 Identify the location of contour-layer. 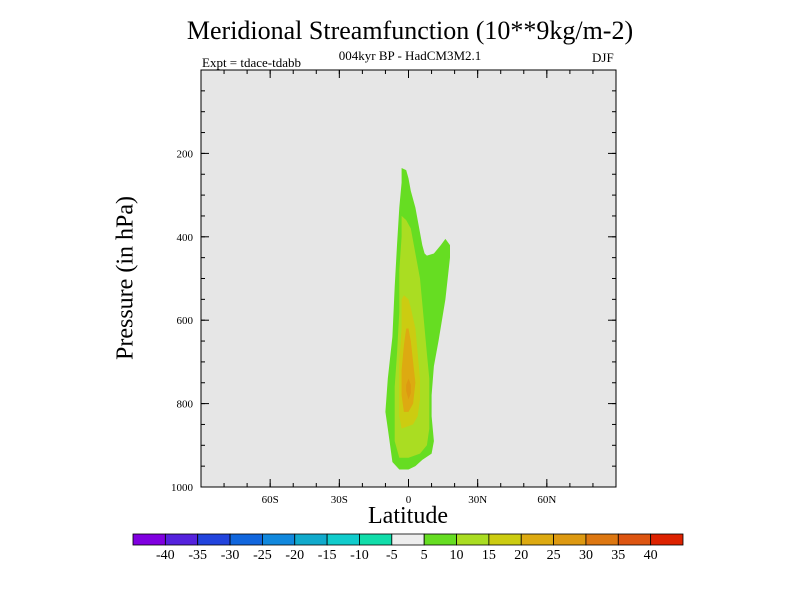
(417, 319).